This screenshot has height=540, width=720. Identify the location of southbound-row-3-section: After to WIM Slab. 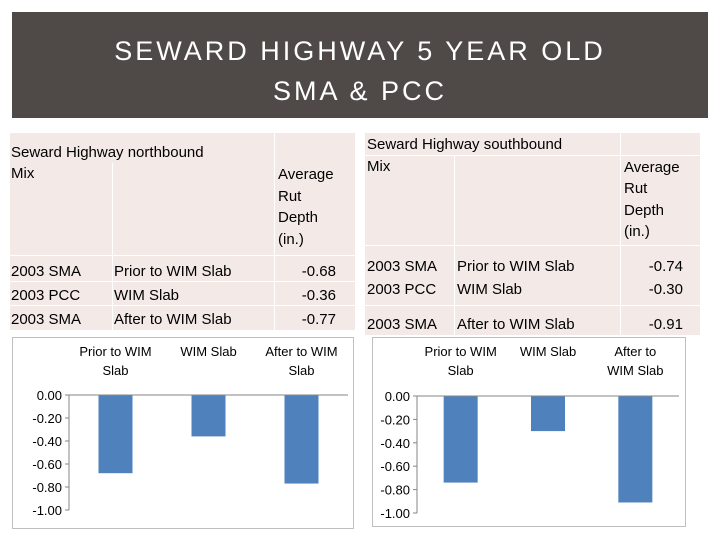
(516, 324).